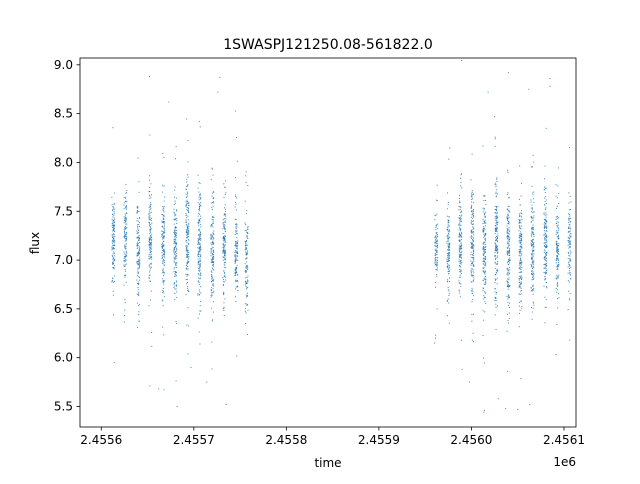  Describe the element at coordinates (564, 440) in the screenshot. I see `x-tick-label: 2.4561` at that location.